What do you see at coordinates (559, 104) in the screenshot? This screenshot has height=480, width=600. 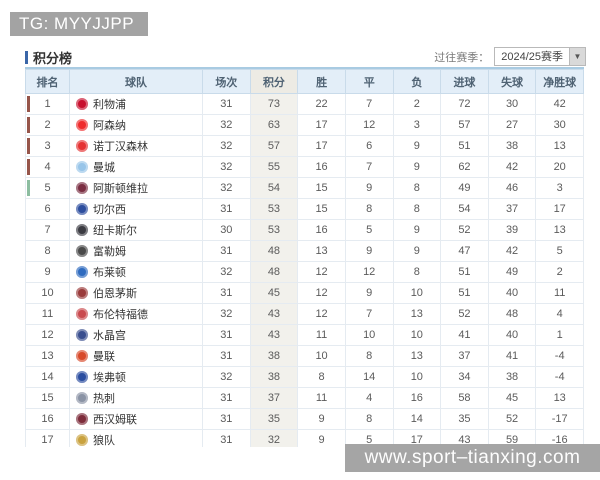 I see `stat-goal-difference: 42` at bounding box center [559, 104].